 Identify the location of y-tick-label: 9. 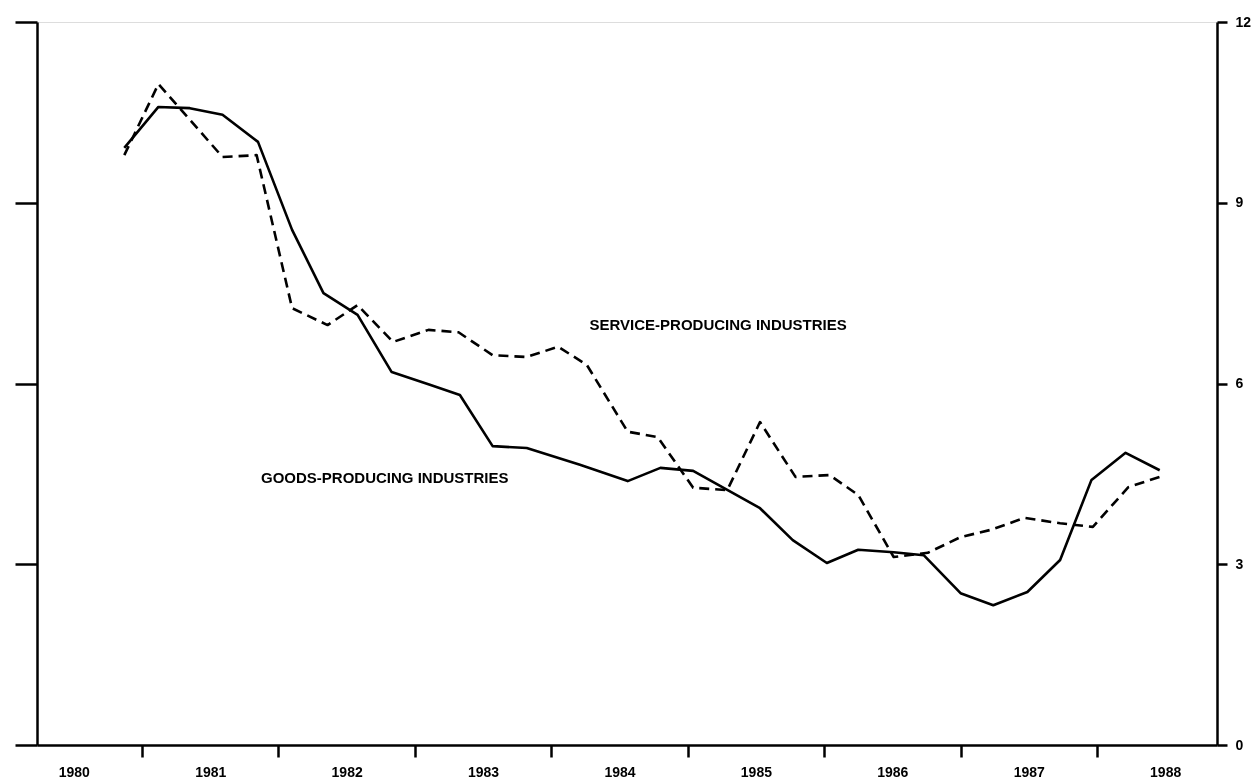
(1239, 202).